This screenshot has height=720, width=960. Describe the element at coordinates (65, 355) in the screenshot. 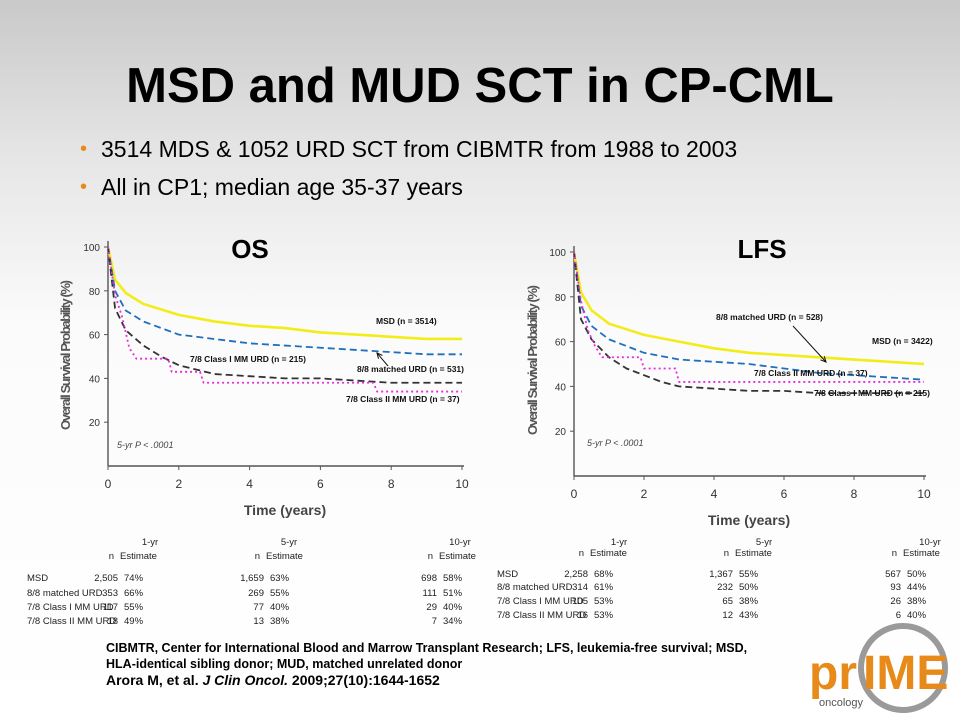

I see `y-axis-label: Overall Survival Probability (%)` at that location.